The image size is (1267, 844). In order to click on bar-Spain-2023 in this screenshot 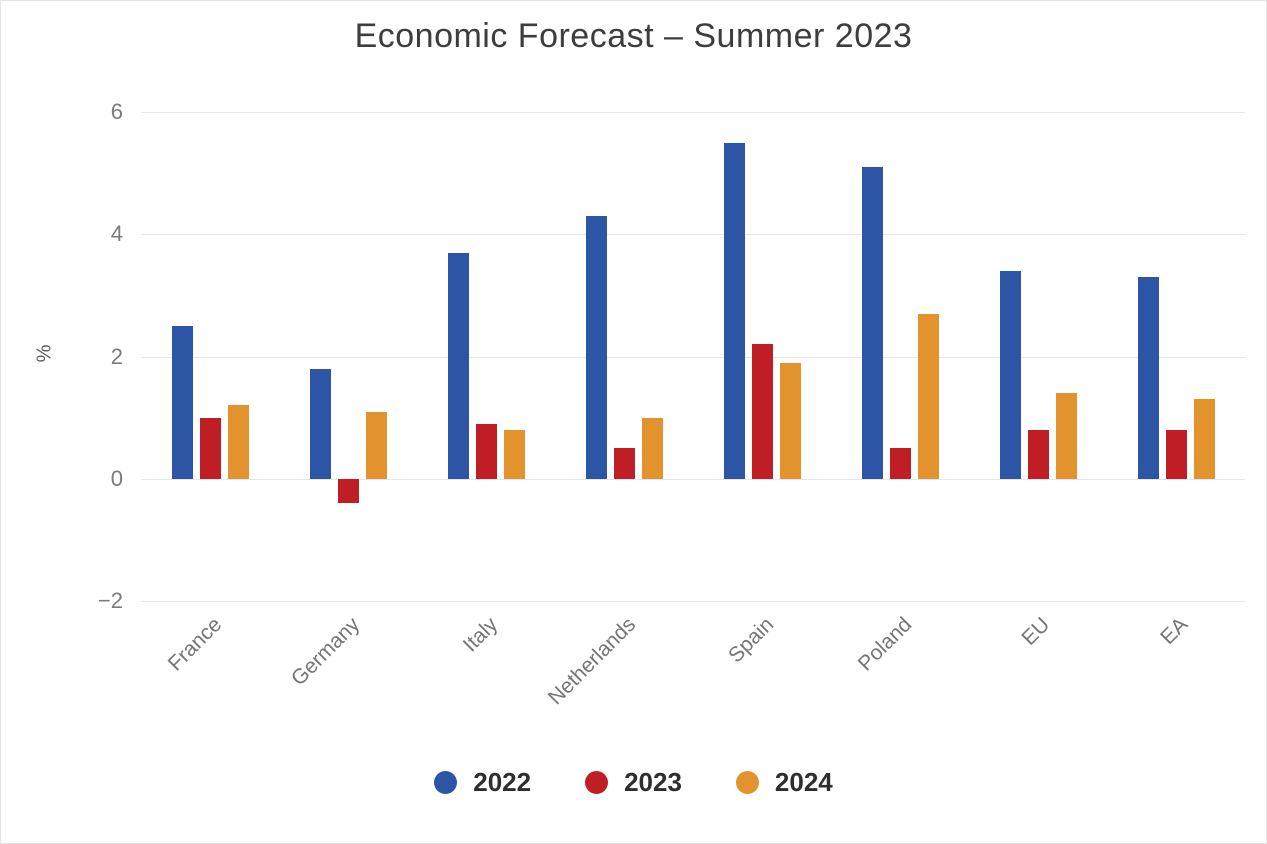, I will do `click(762, 411)`.